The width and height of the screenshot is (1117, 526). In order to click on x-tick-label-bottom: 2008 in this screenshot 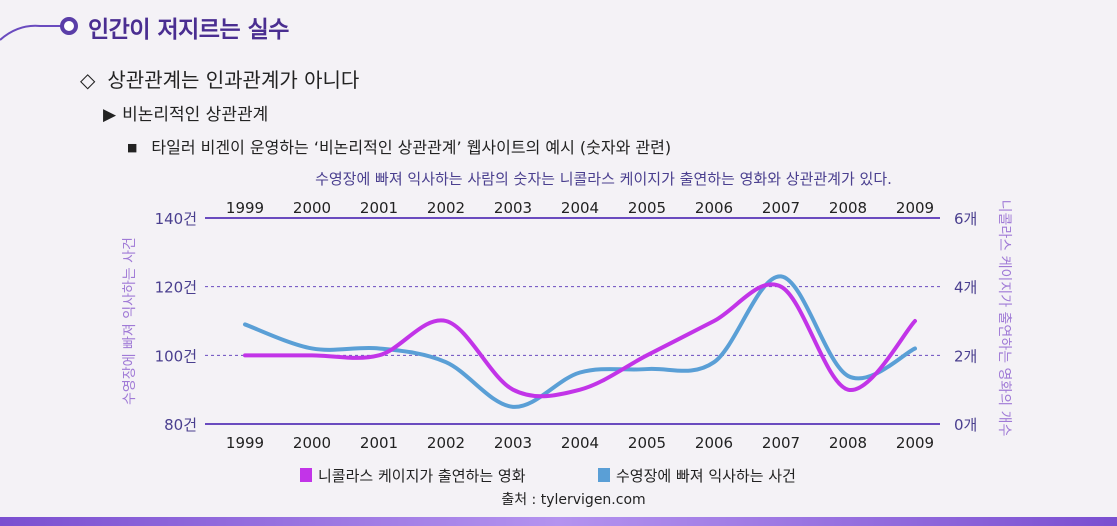, I will do `click(848, 443)`.